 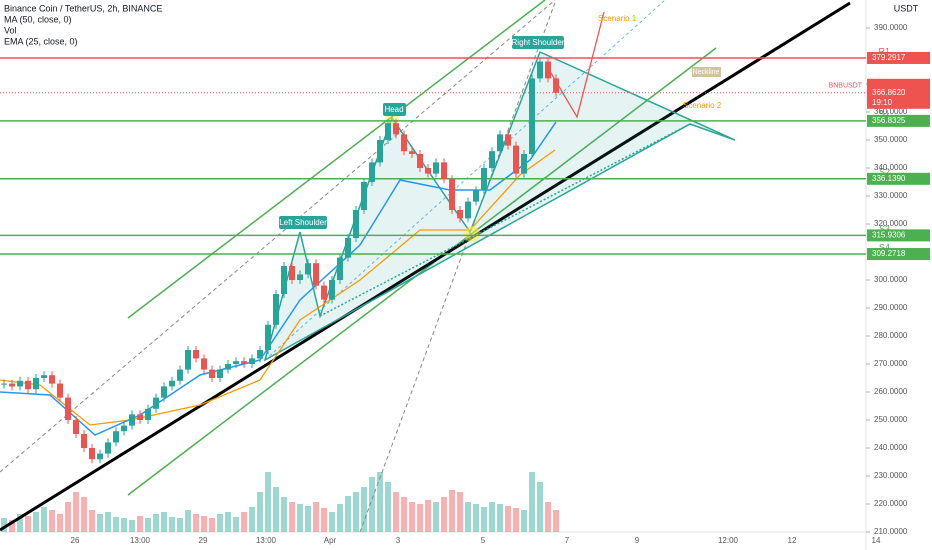 I want to click on y-tick-label: 330.0000, so click(x=891, y=195).